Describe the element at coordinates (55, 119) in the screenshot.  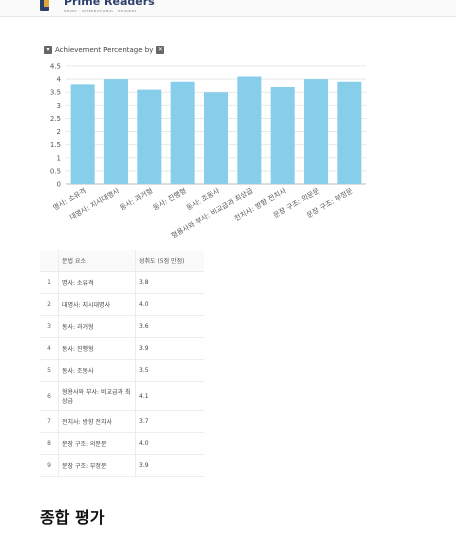
I see `y-tick-label: 2.5` at that location.